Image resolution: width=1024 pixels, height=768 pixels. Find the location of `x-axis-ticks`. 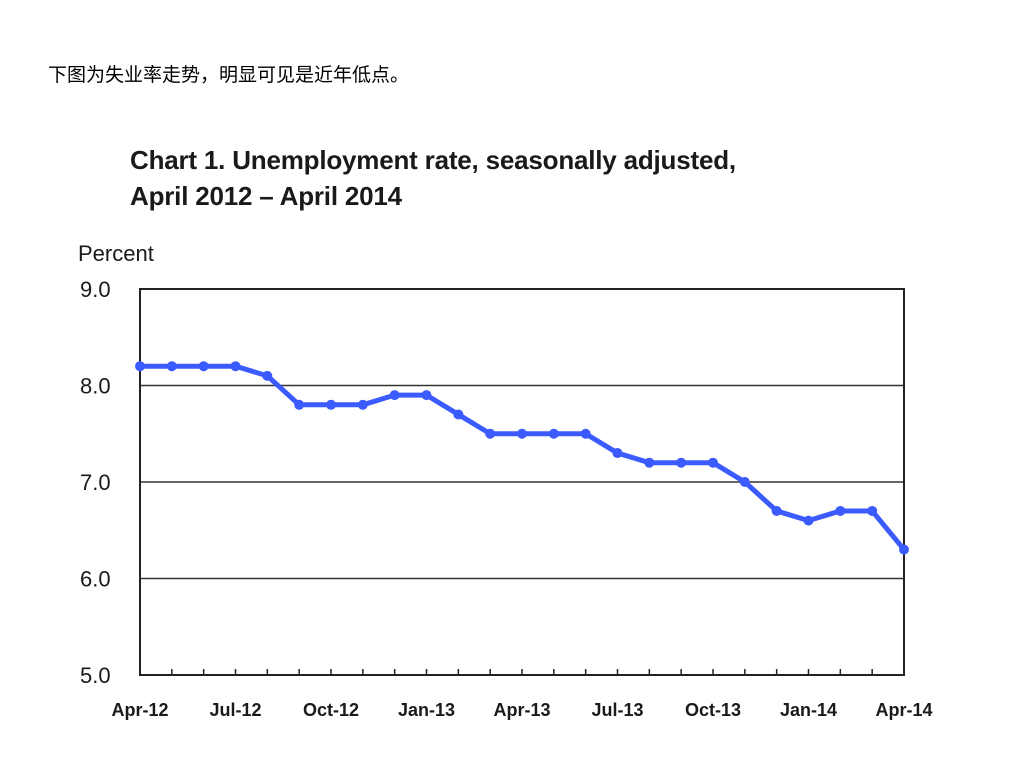

x-axis-ticks is located at coordinates (522, 672).